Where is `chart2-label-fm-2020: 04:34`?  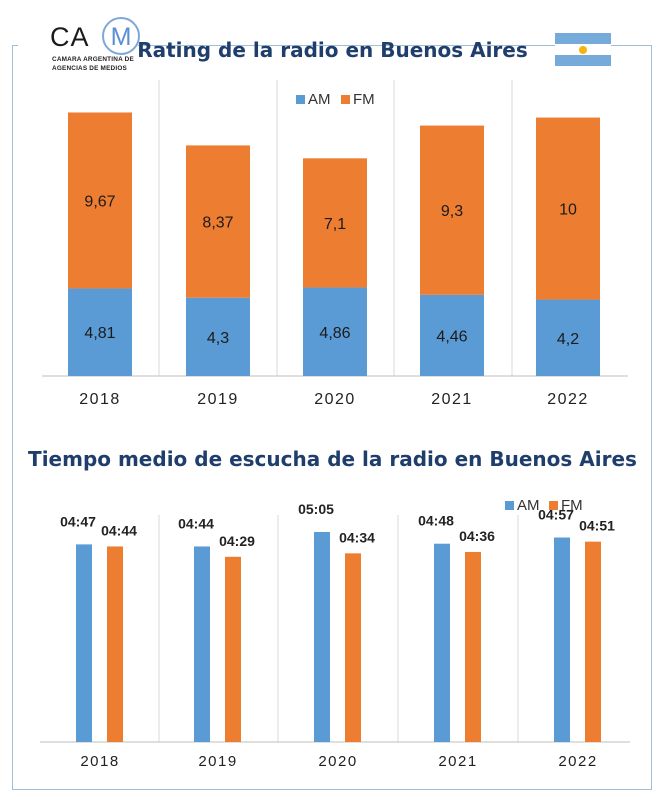 chart2-label-fm-2020: 04:34 is located at coordinates (357, 537).